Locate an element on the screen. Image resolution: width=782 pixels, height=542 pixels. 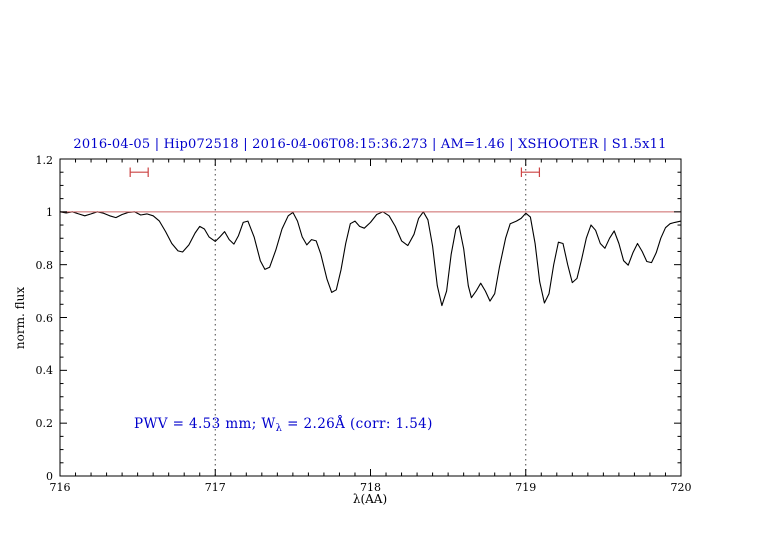
y-tick-label: 1.2 is located at coordinates (45, 160).